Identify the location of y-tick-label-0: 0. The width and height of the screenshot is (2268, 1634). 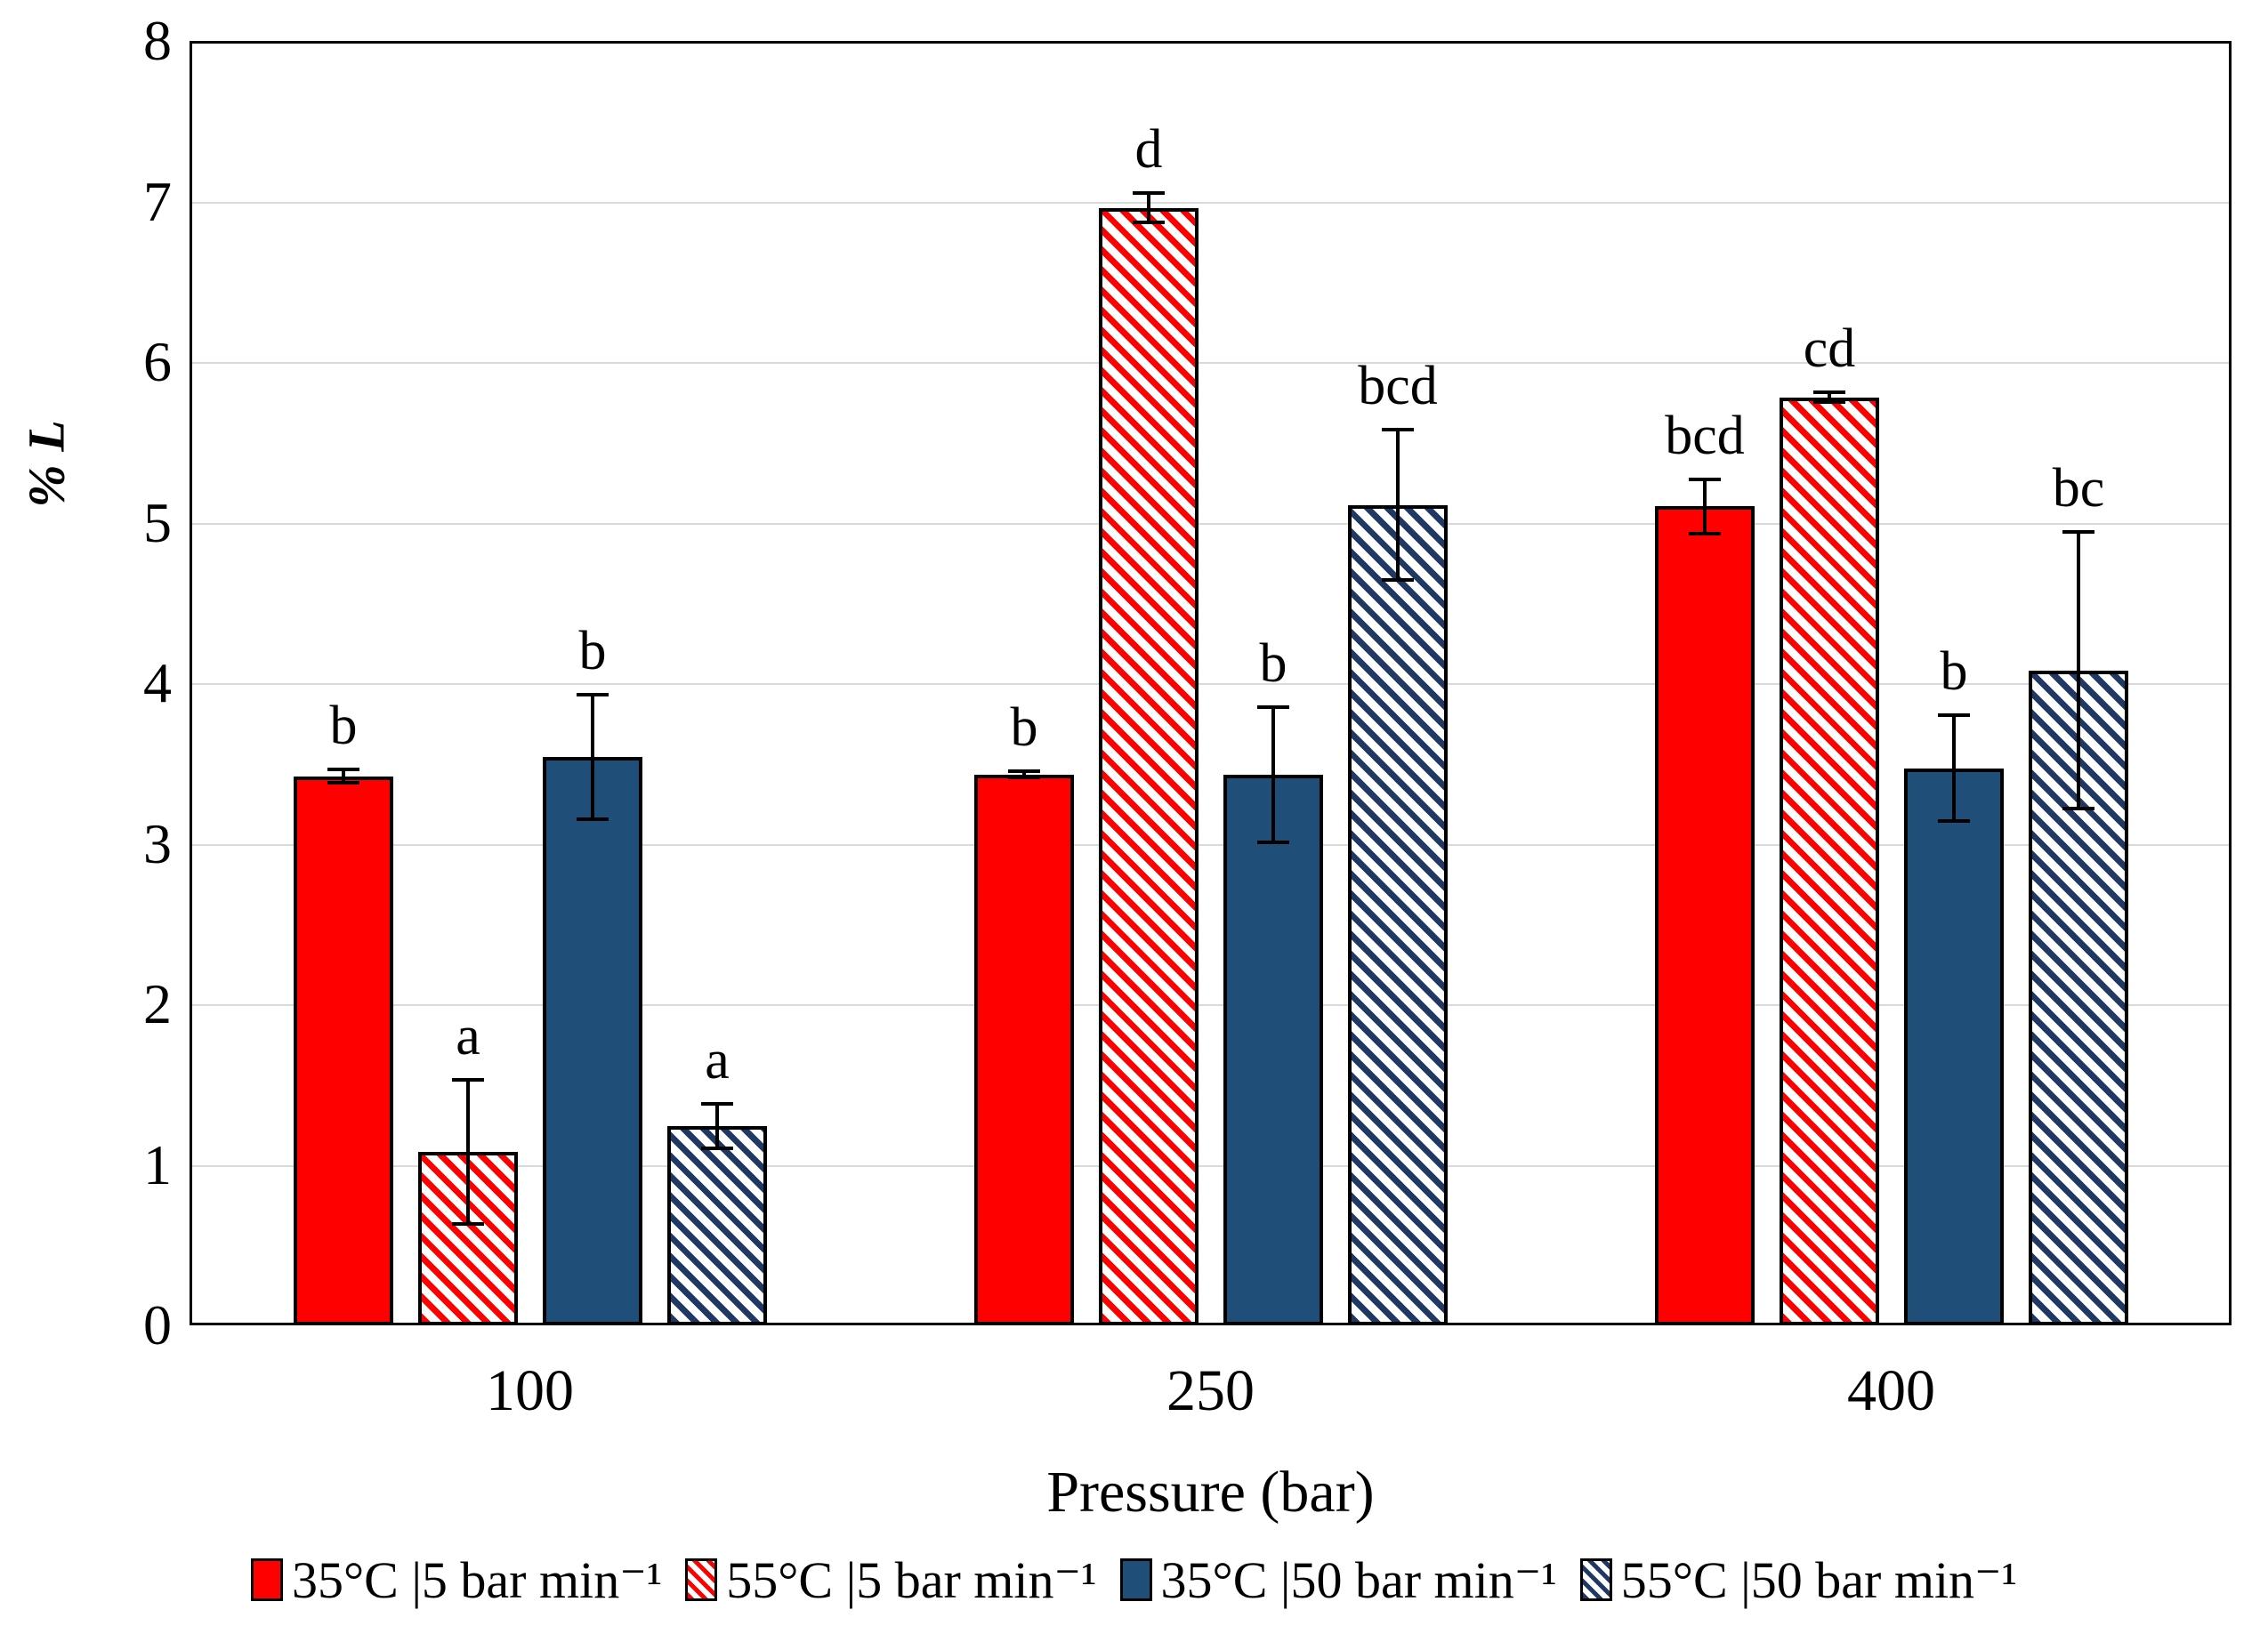
(157, 1324).